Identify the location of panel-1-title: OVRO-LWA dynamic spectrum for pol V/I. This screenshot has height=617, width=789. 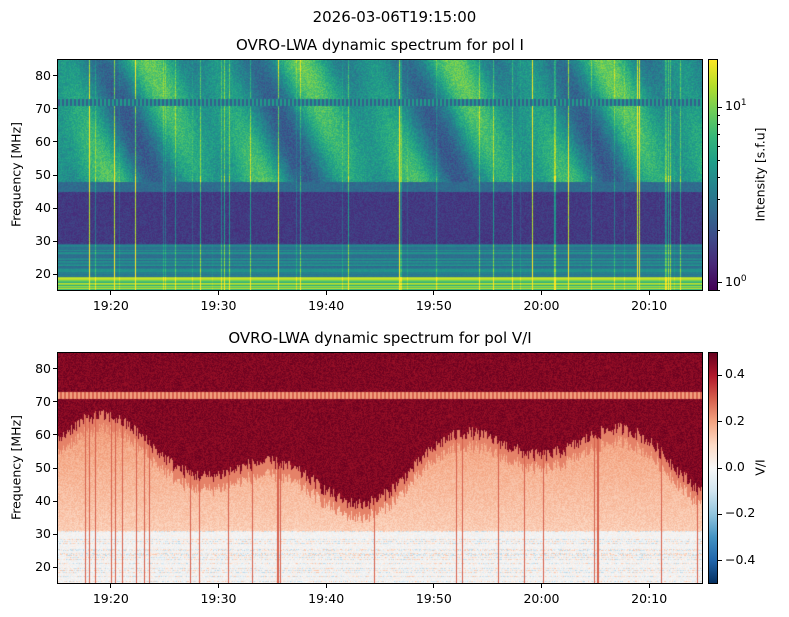
(380, 338).